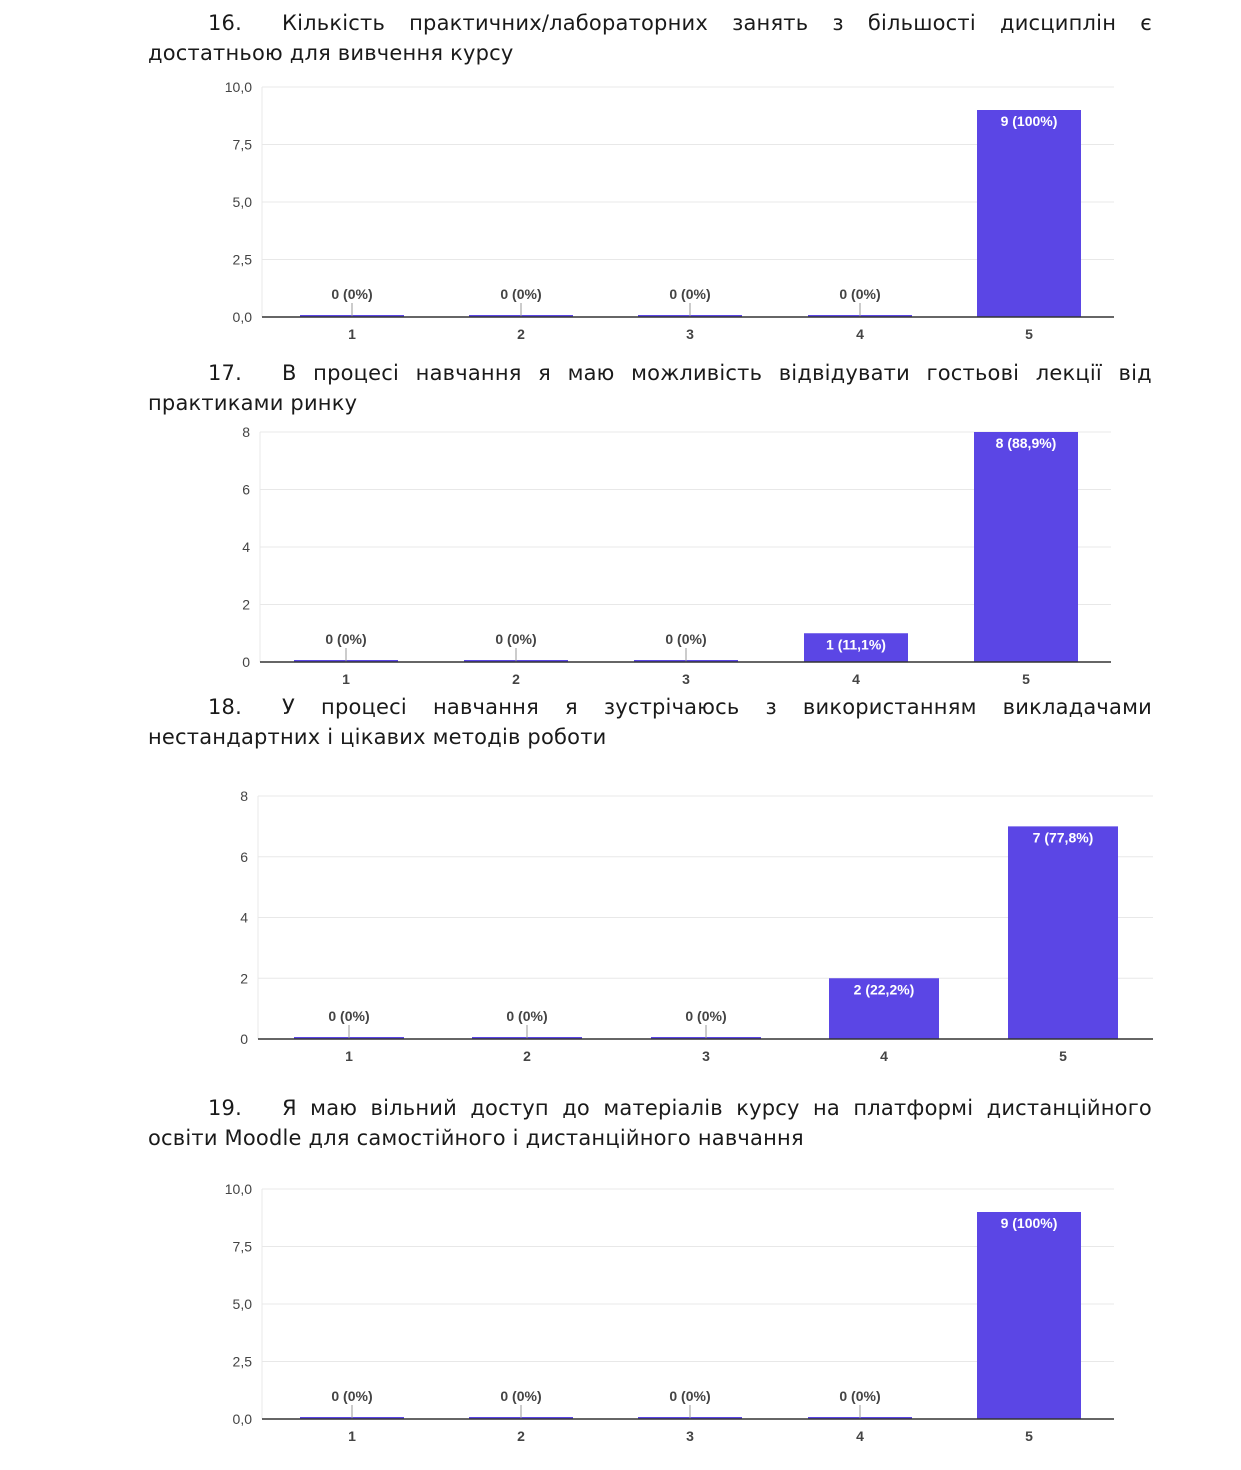 This screenshot has width=1241, height=1470. Describe the element at coordinates (558, 23) in the screenshot. I see `heading-word: практичних/лабораторних` at that location.